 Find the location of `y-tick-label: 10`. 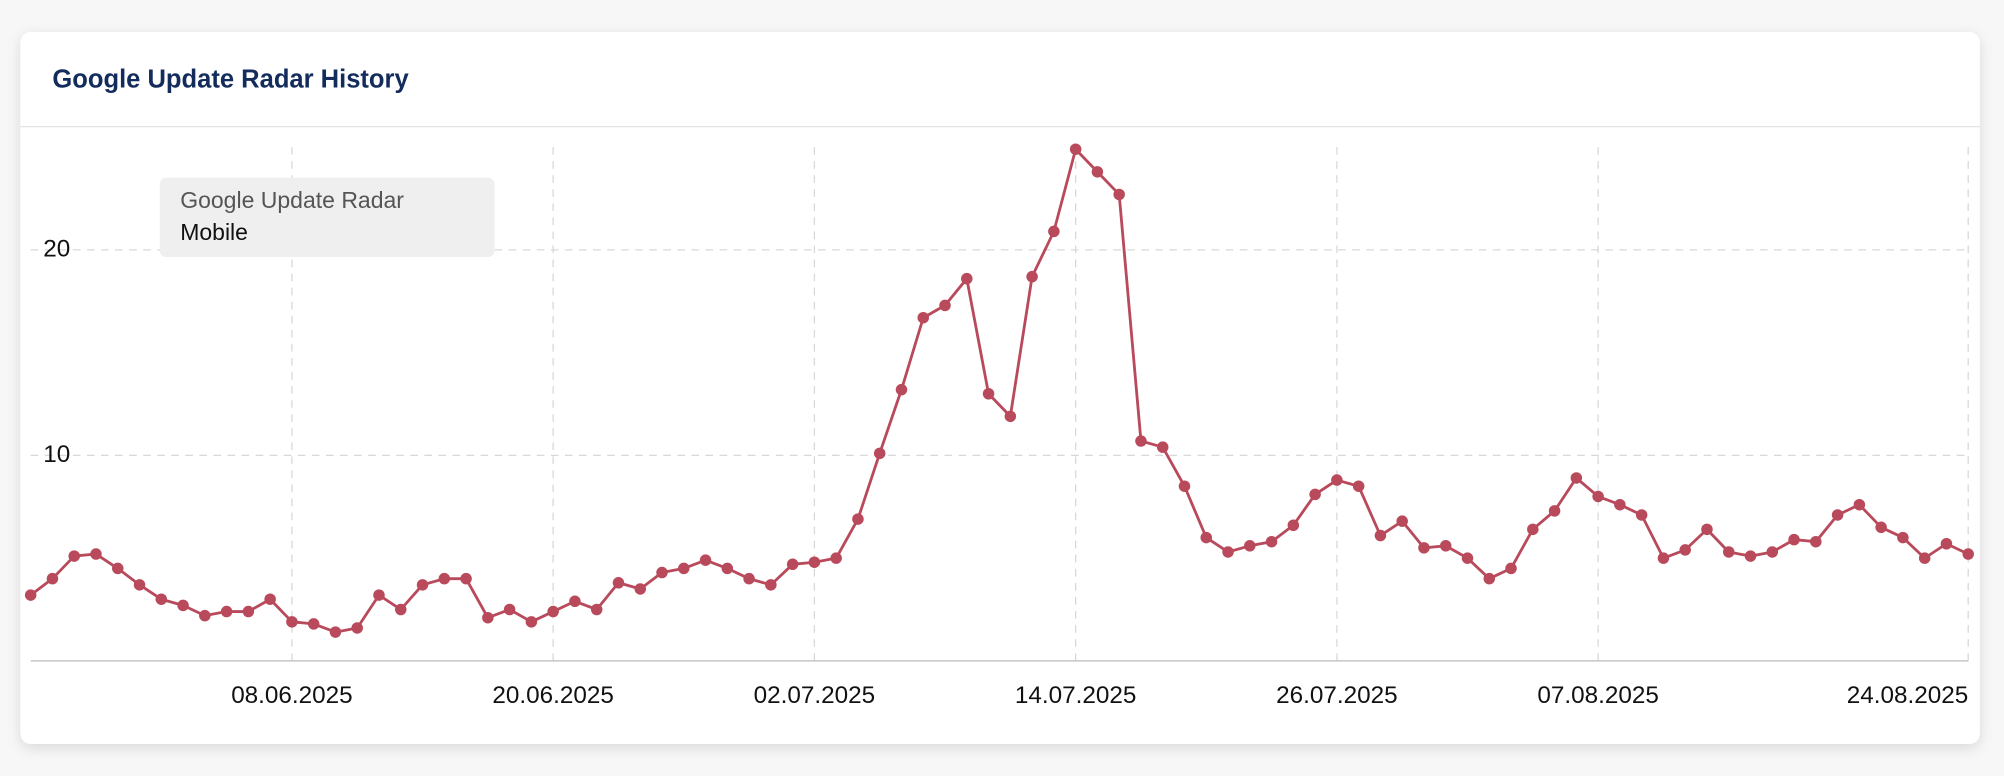

y-tick-label: 10 is located at coordinates (56, 454).